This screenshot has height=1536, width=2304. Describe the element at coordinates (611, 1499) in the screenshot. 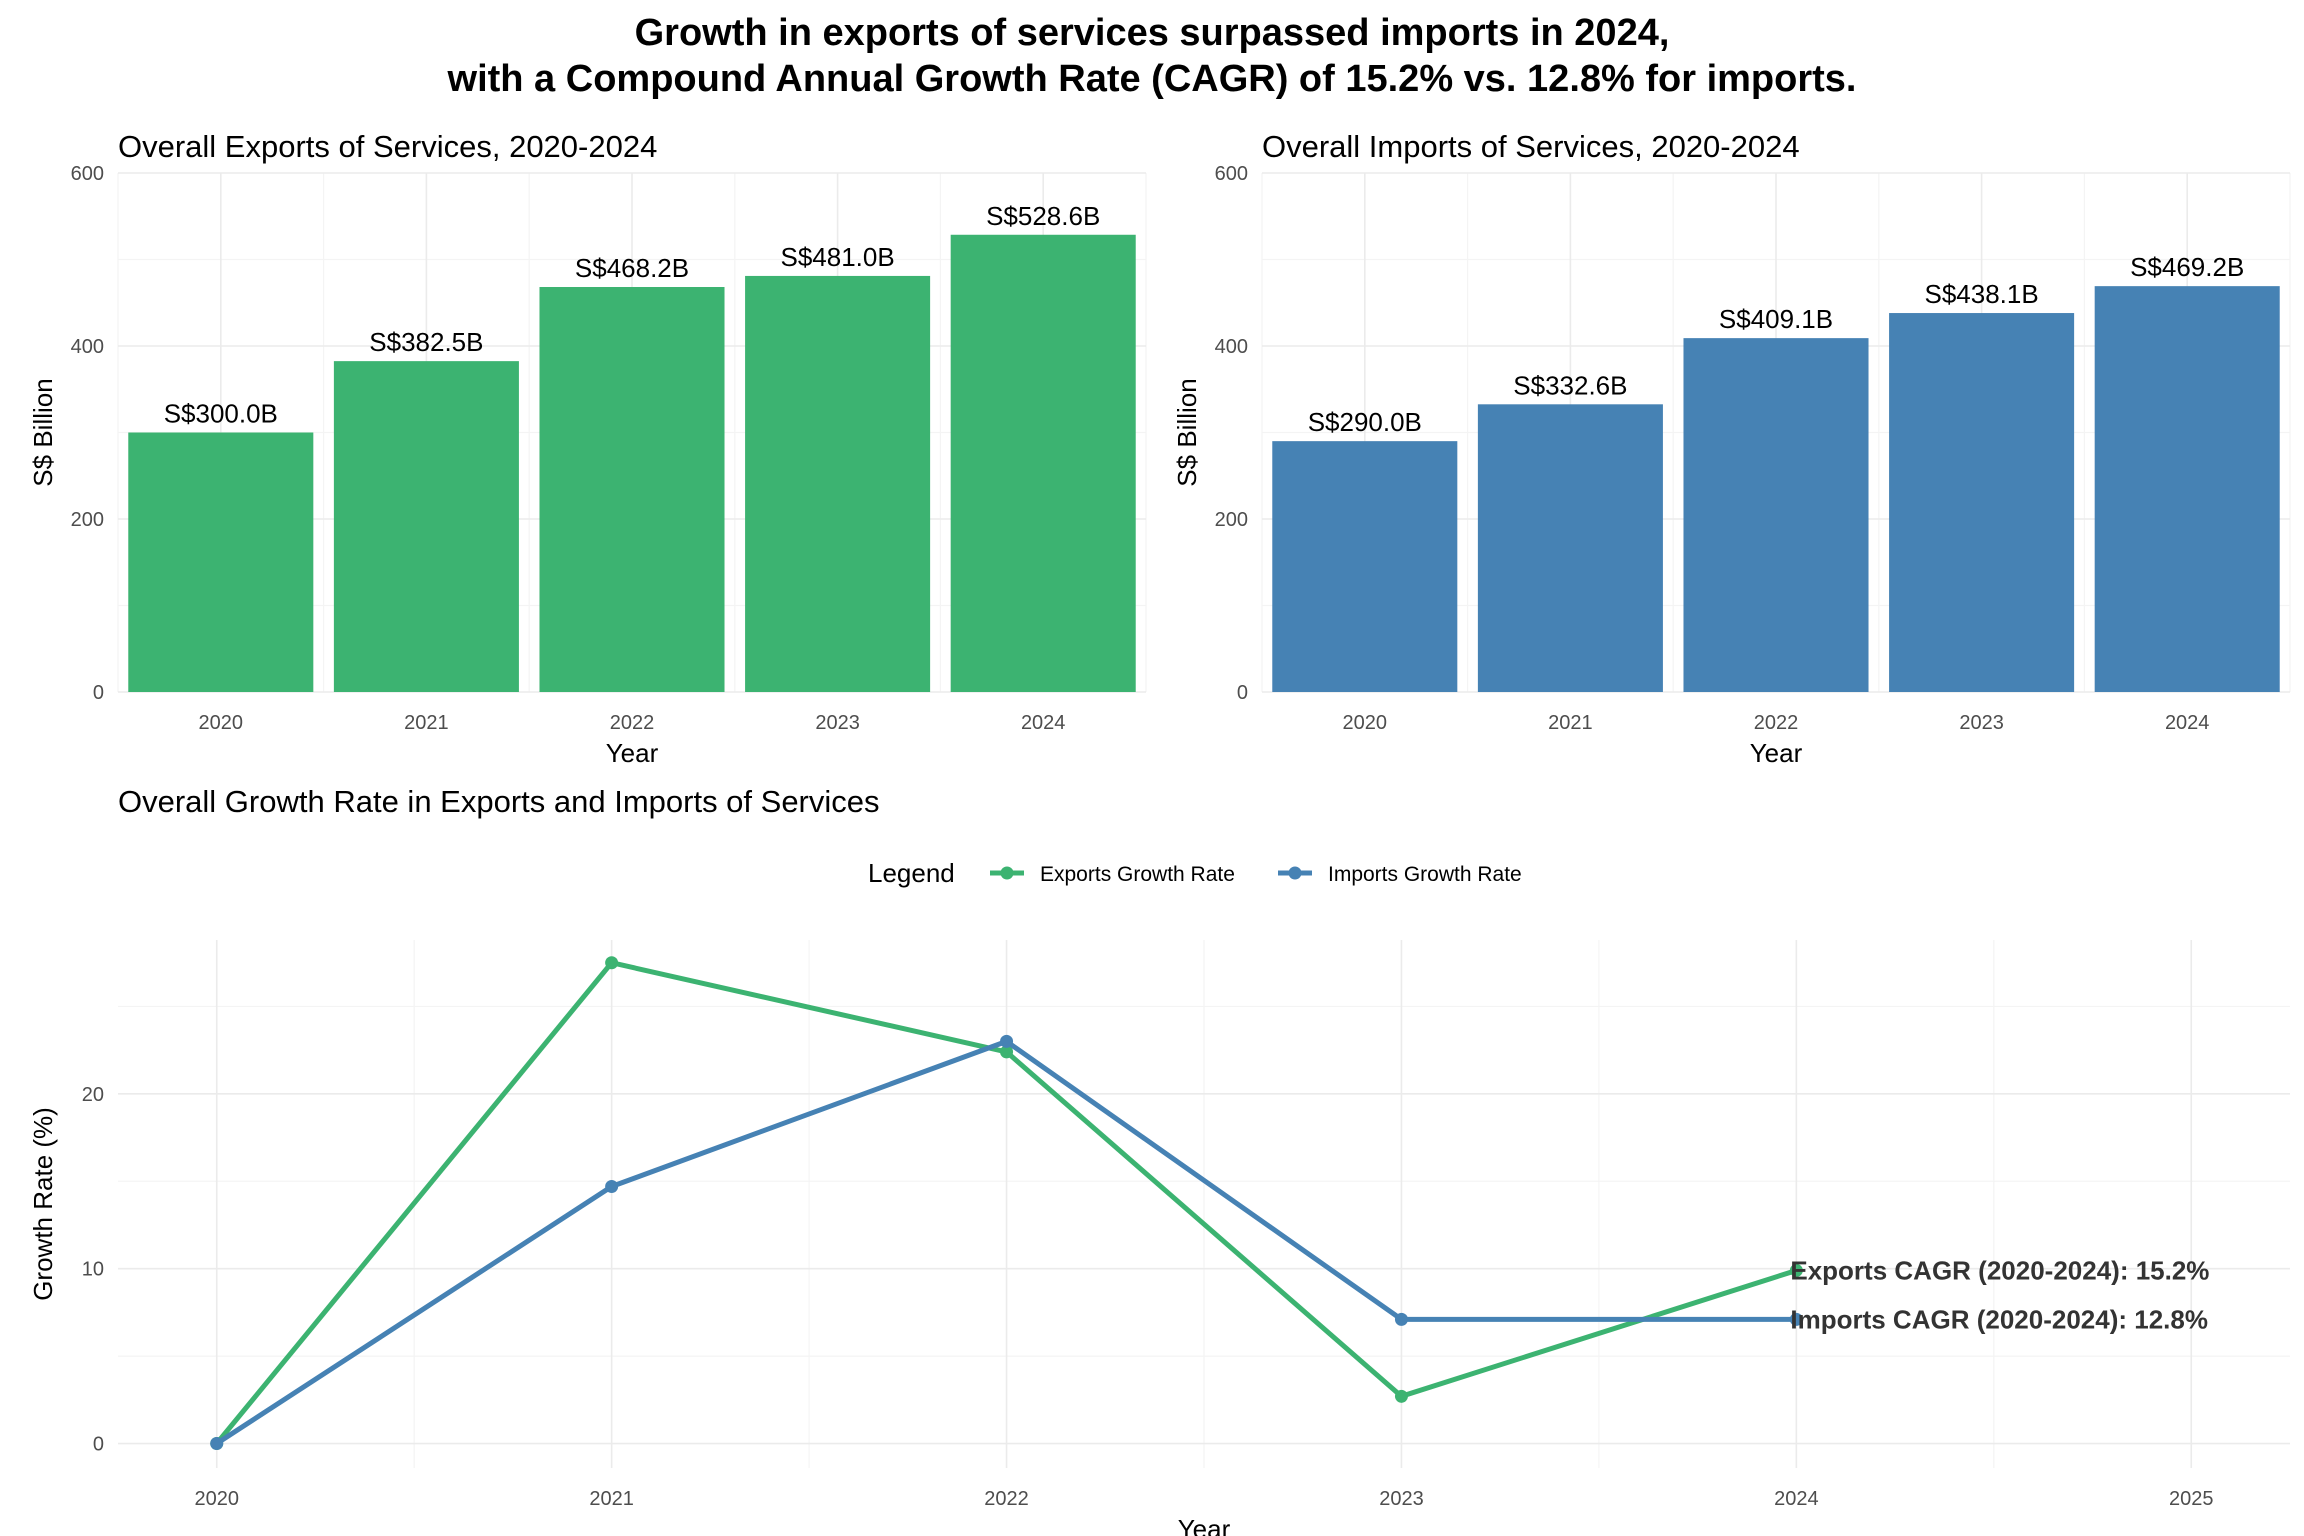

I see `growth-x-tick-label: 2021` at that location.